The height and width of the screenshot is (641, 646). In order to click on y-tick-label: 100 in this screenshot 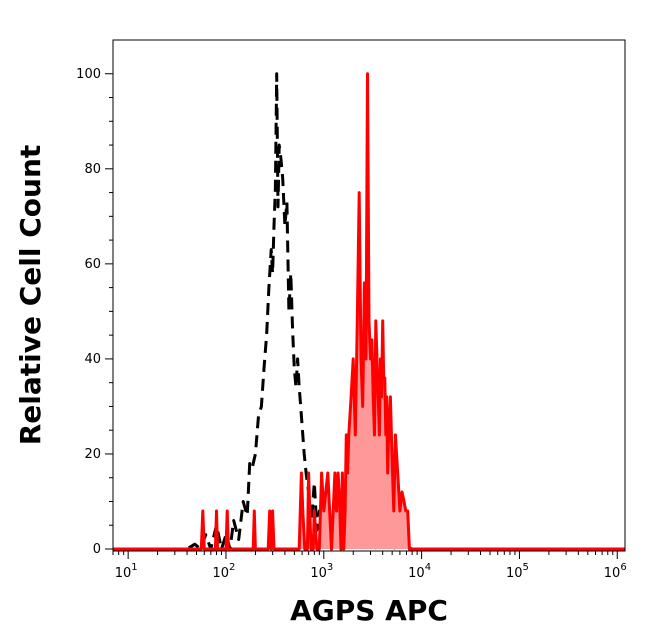, I will do `click(88, 74)`.